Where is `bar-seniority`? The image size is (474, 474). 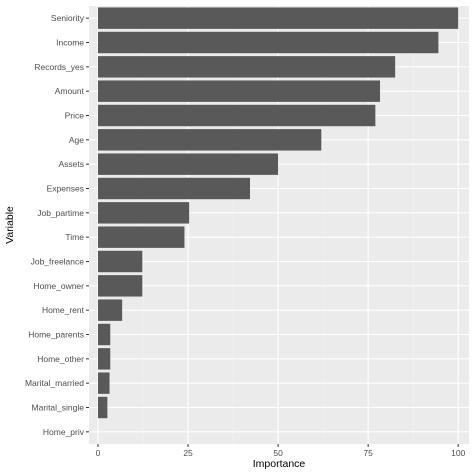
bar-seniority is located at coordinates (278, 18).